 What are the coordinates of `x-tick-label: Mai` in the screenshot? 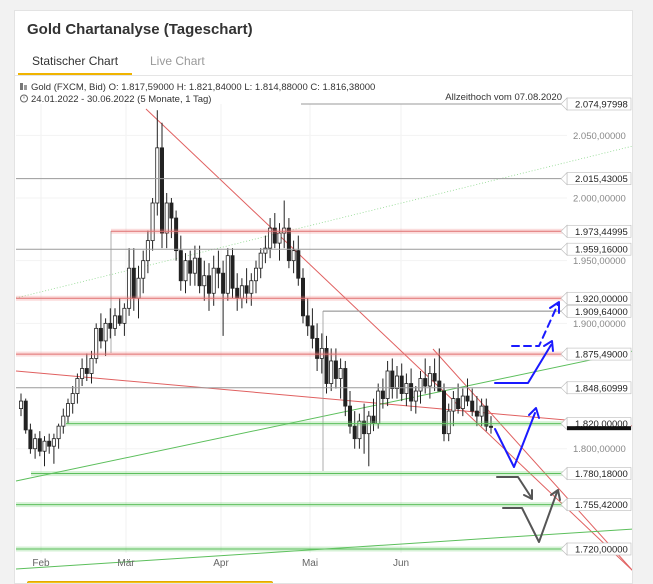 It's located at (310, 563).